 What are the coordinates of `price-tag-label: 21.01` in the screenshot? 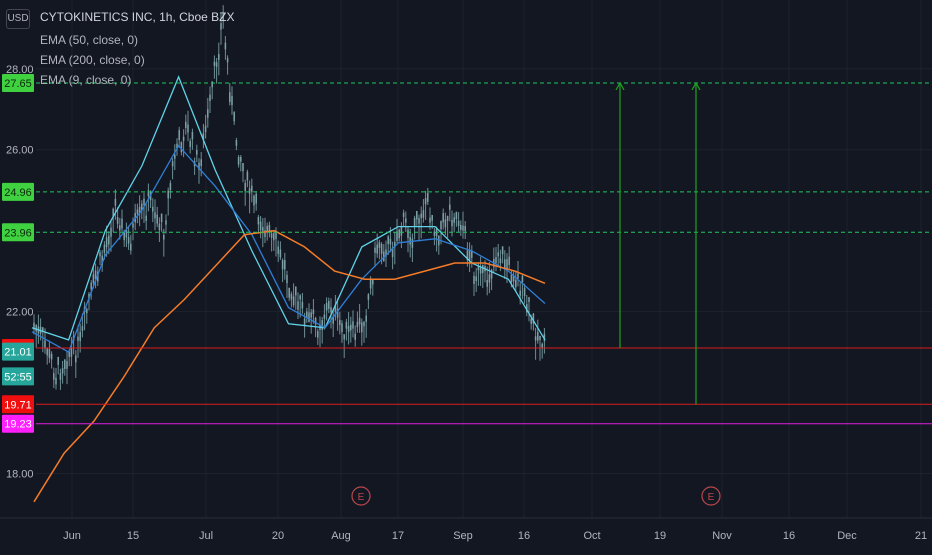 It's located at (18, 353).